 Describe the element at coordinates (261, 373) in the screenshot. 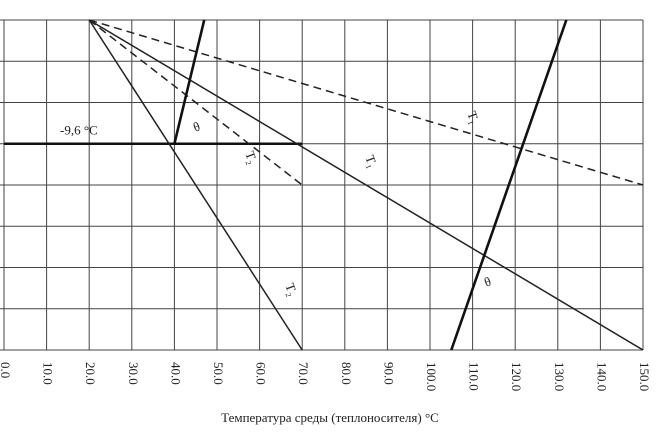

I see `x-tick-label: 60.0` at that location.